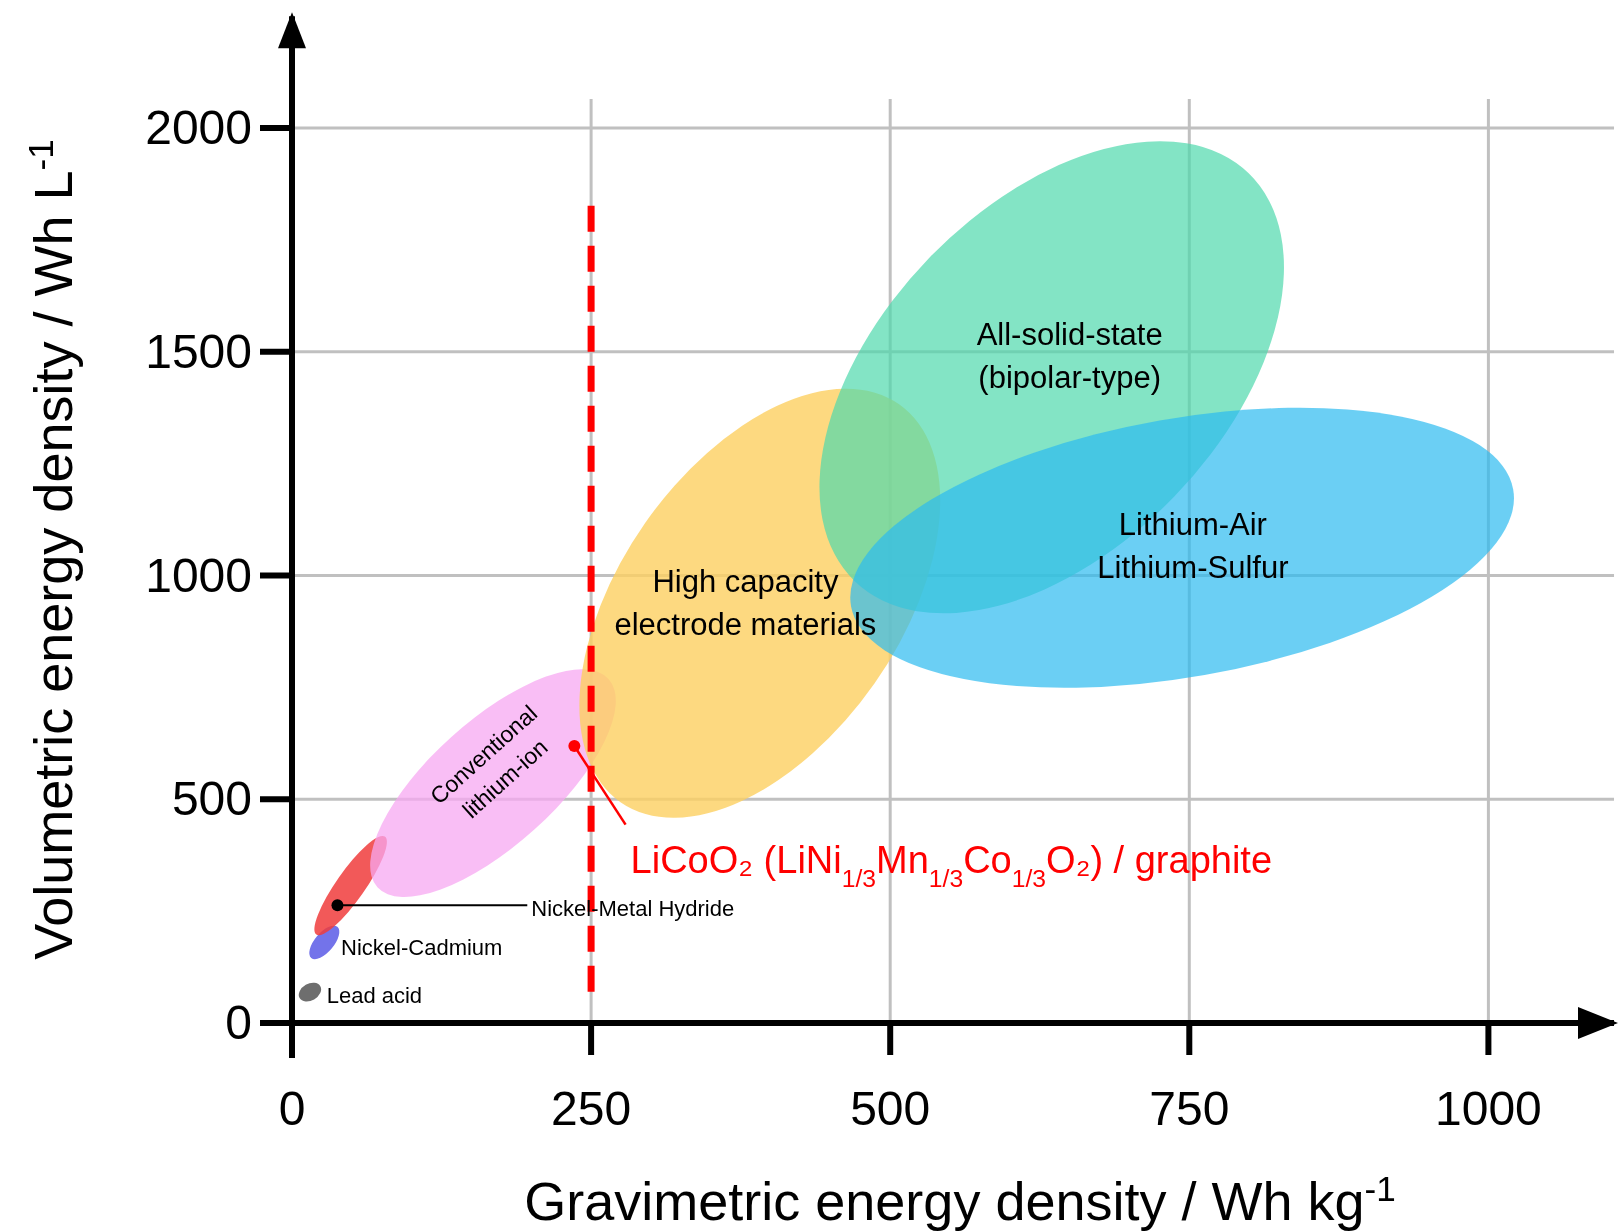  I want to click on y-tick-label: 500, so click(211, 799).